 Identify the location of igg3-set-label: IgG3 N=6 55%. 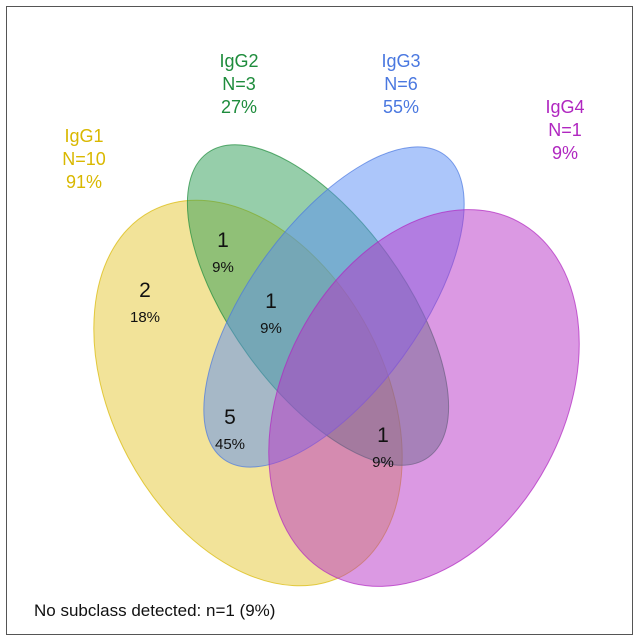
(400, 84).